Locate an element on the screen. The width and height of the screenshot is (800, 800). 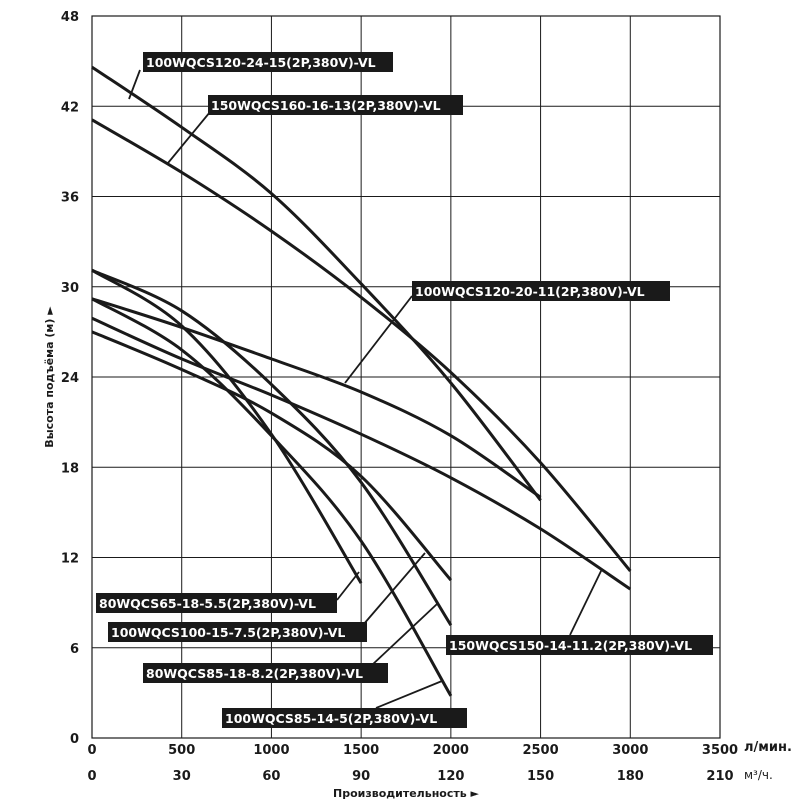
y-tick-label: 12 is located at coordinates (70, 559).